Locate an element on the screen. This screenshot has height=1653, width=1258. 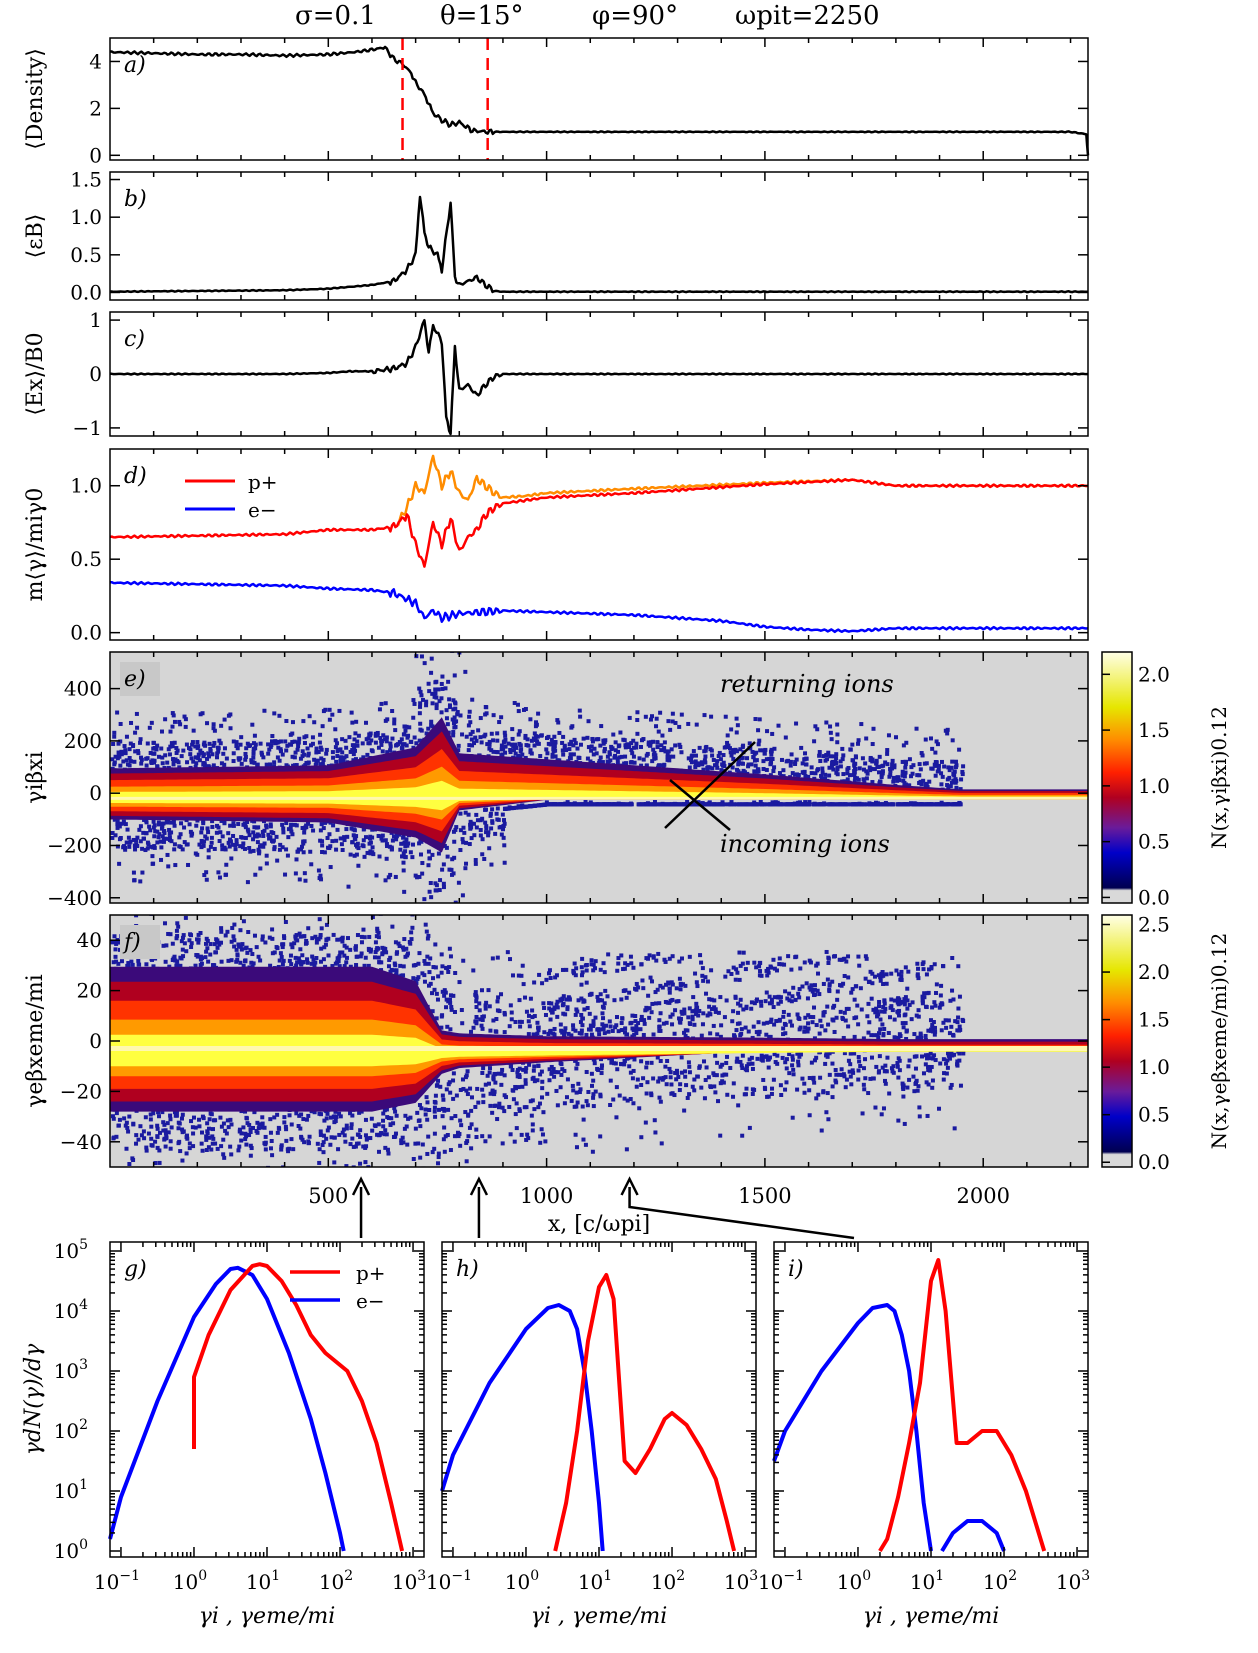
panel-c-ytick-label: −1 is located at coordinates (87, 428).